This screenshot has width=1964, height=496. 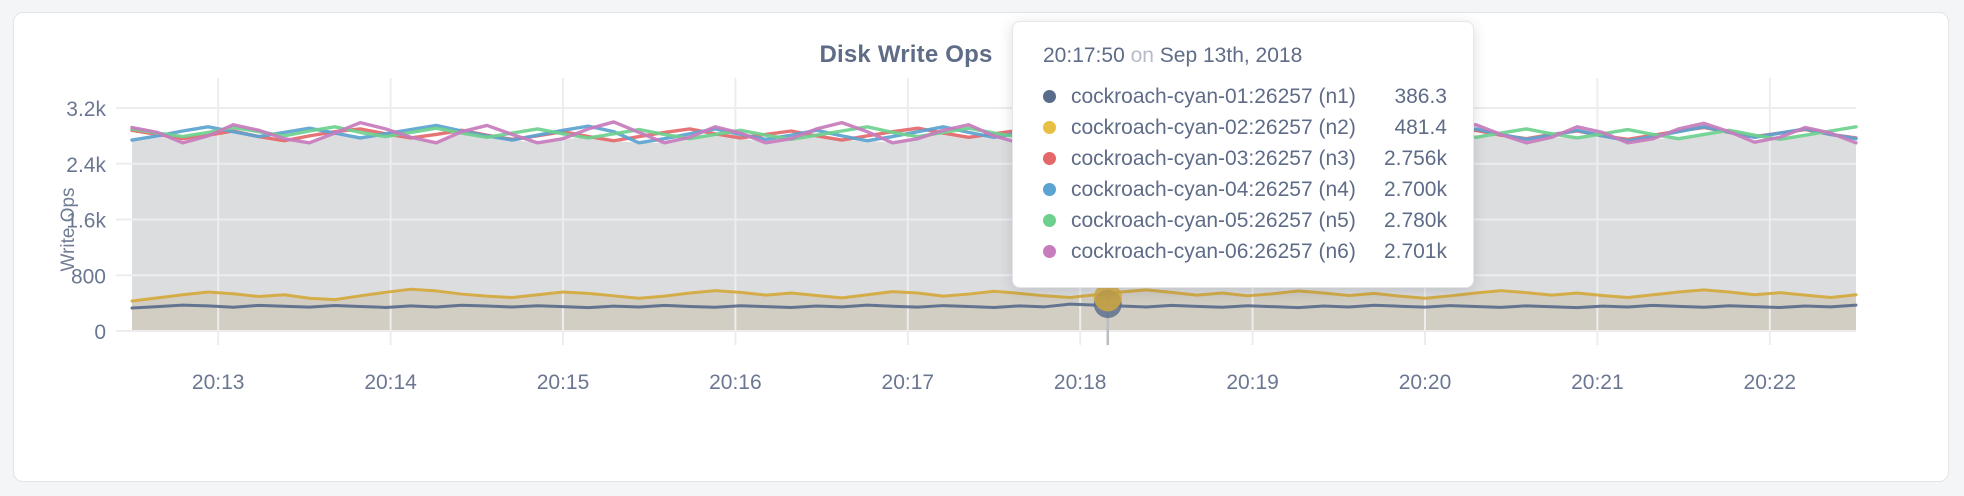 What do you see at coordinates (1084, 55) in the screenshot?
I see `tooltip-time: 20:17:50` at bounding box center [1084, 55].